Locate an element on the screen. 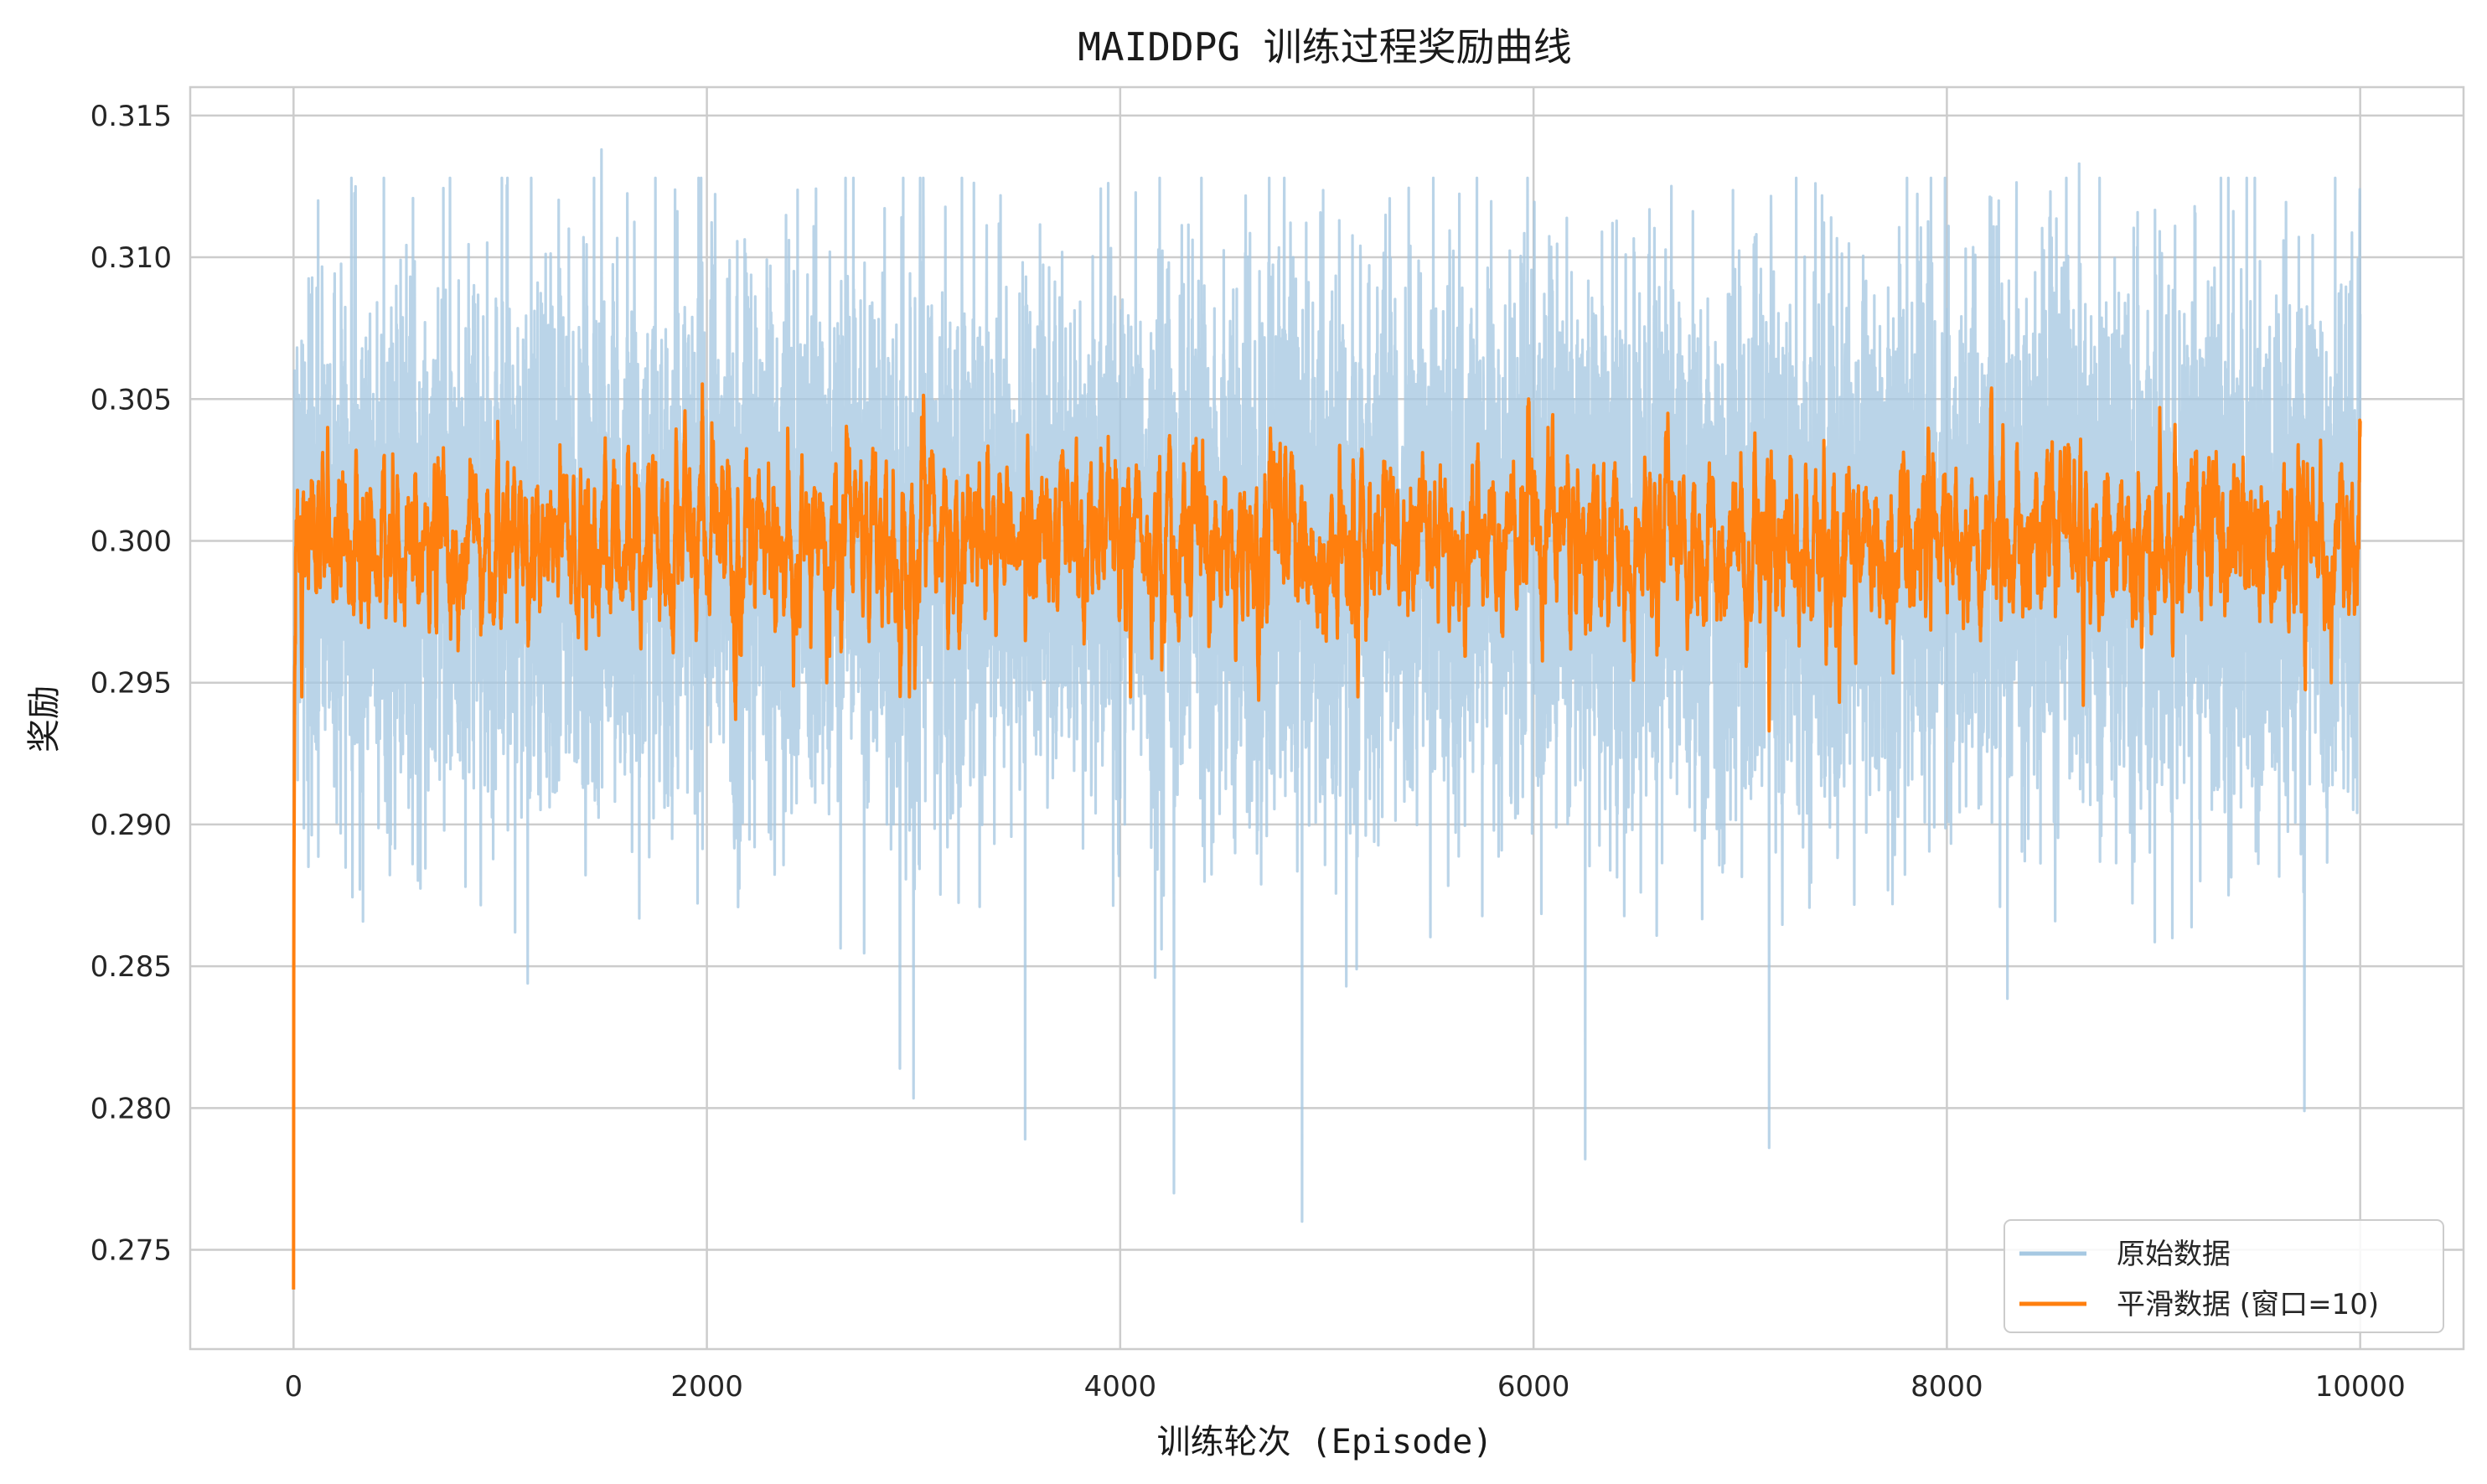 This screenshot has height=1484, width=2487. y-tick-label: 0.300 is located at coordinates (131, 542).